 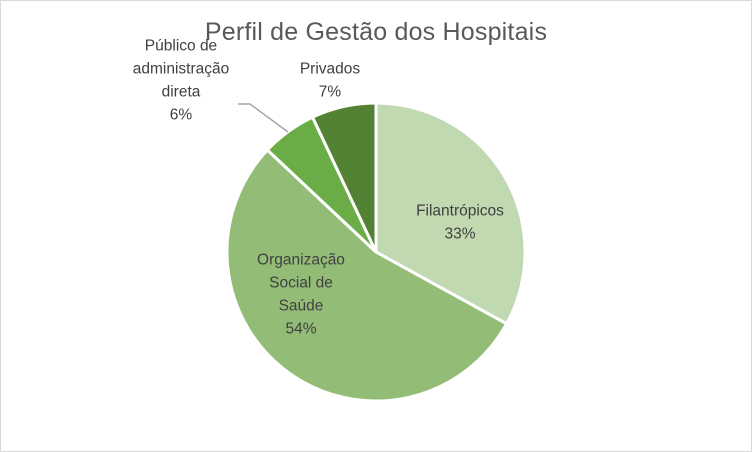 What do you see at coordinates (330, 69) in the screenshot?
I see `slice-category-label: Privados` at bounding box center [330, 69].